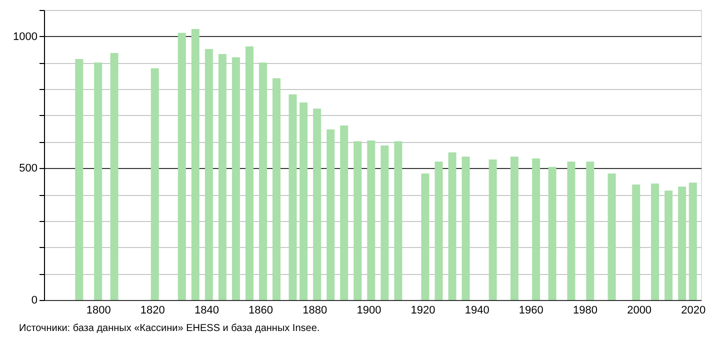  What do you see at coordinates (25, 36) in the screenshot?
I see `y-tick-label: 1000` at bounding box center [25, 36].